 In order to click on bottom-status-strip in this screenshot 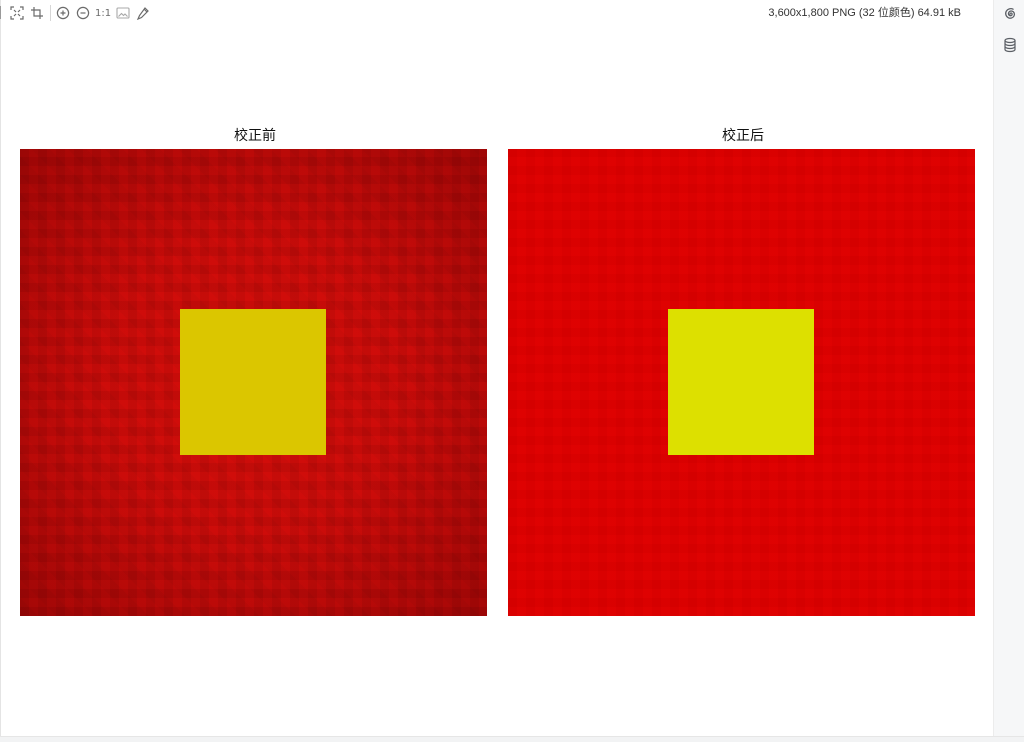, I will do `click(512, 739)`.